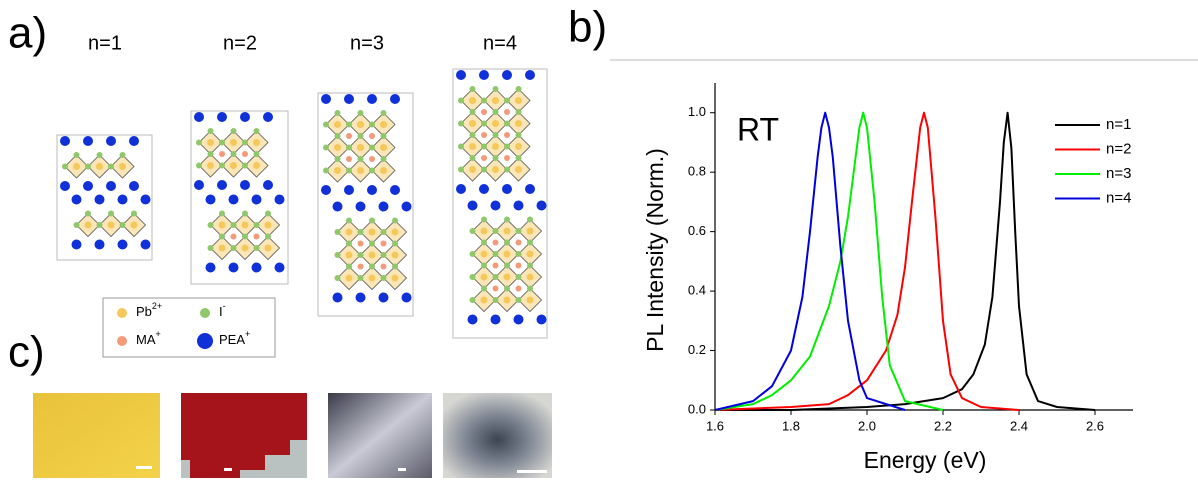  What do you see at coordinates (158, 334) in the screenshot?
I see `legend-sup: +` at bounding box center [158, 334].